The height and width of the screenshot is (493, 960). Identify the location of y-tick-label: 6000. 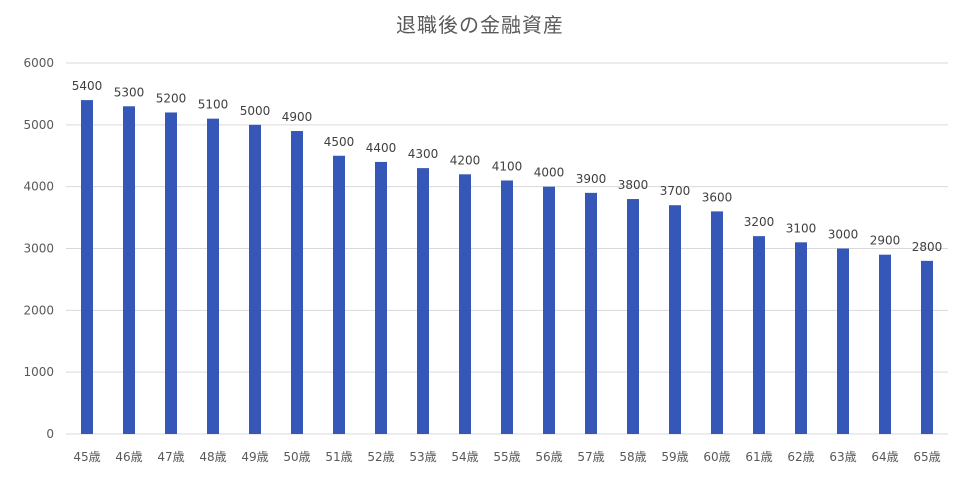
(38, 63).